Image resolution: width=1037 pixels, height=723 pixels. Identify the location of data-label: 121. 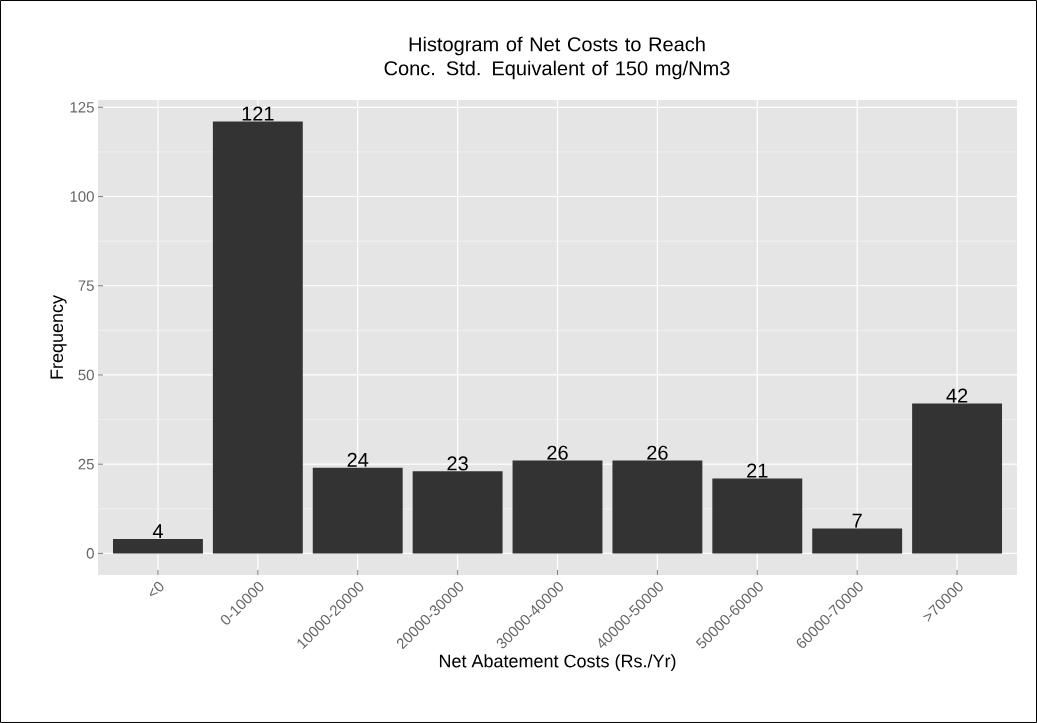
(258, 113).